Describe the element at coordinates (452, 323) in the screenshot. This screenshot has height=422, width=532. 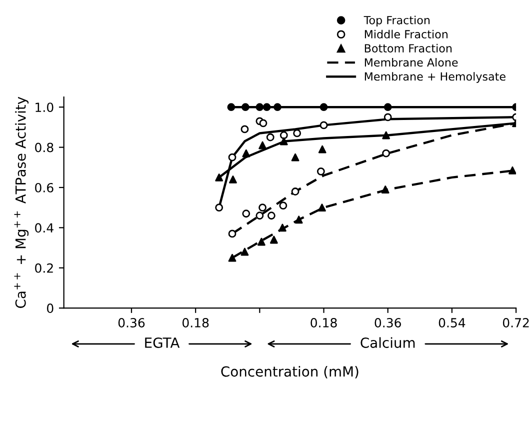
I see `x-tick-label: 0.54` at that location.